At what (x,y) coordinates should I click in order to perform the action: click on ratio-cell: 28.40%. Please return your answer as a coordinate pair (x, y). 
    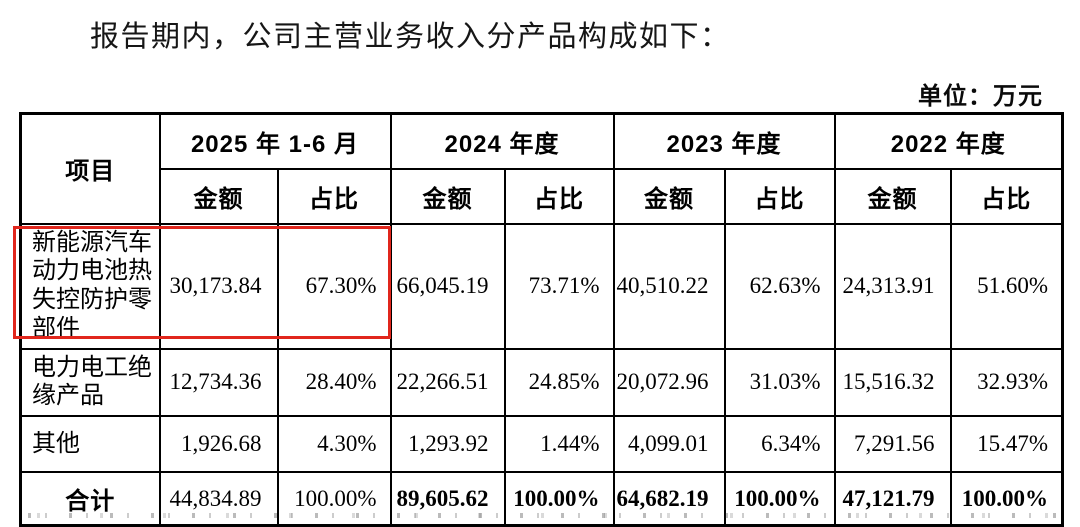
    Looking at the image, I should click on (334, 382).